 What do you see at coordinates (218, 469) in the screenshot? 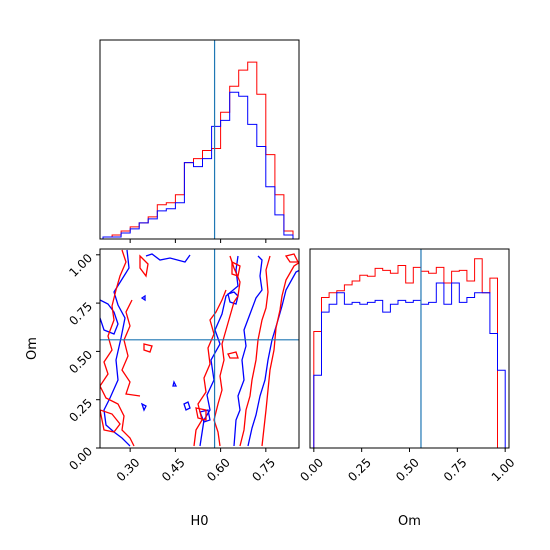
I see `contour-xtick-label-2: 0.60` at bounding box center [218, 469].